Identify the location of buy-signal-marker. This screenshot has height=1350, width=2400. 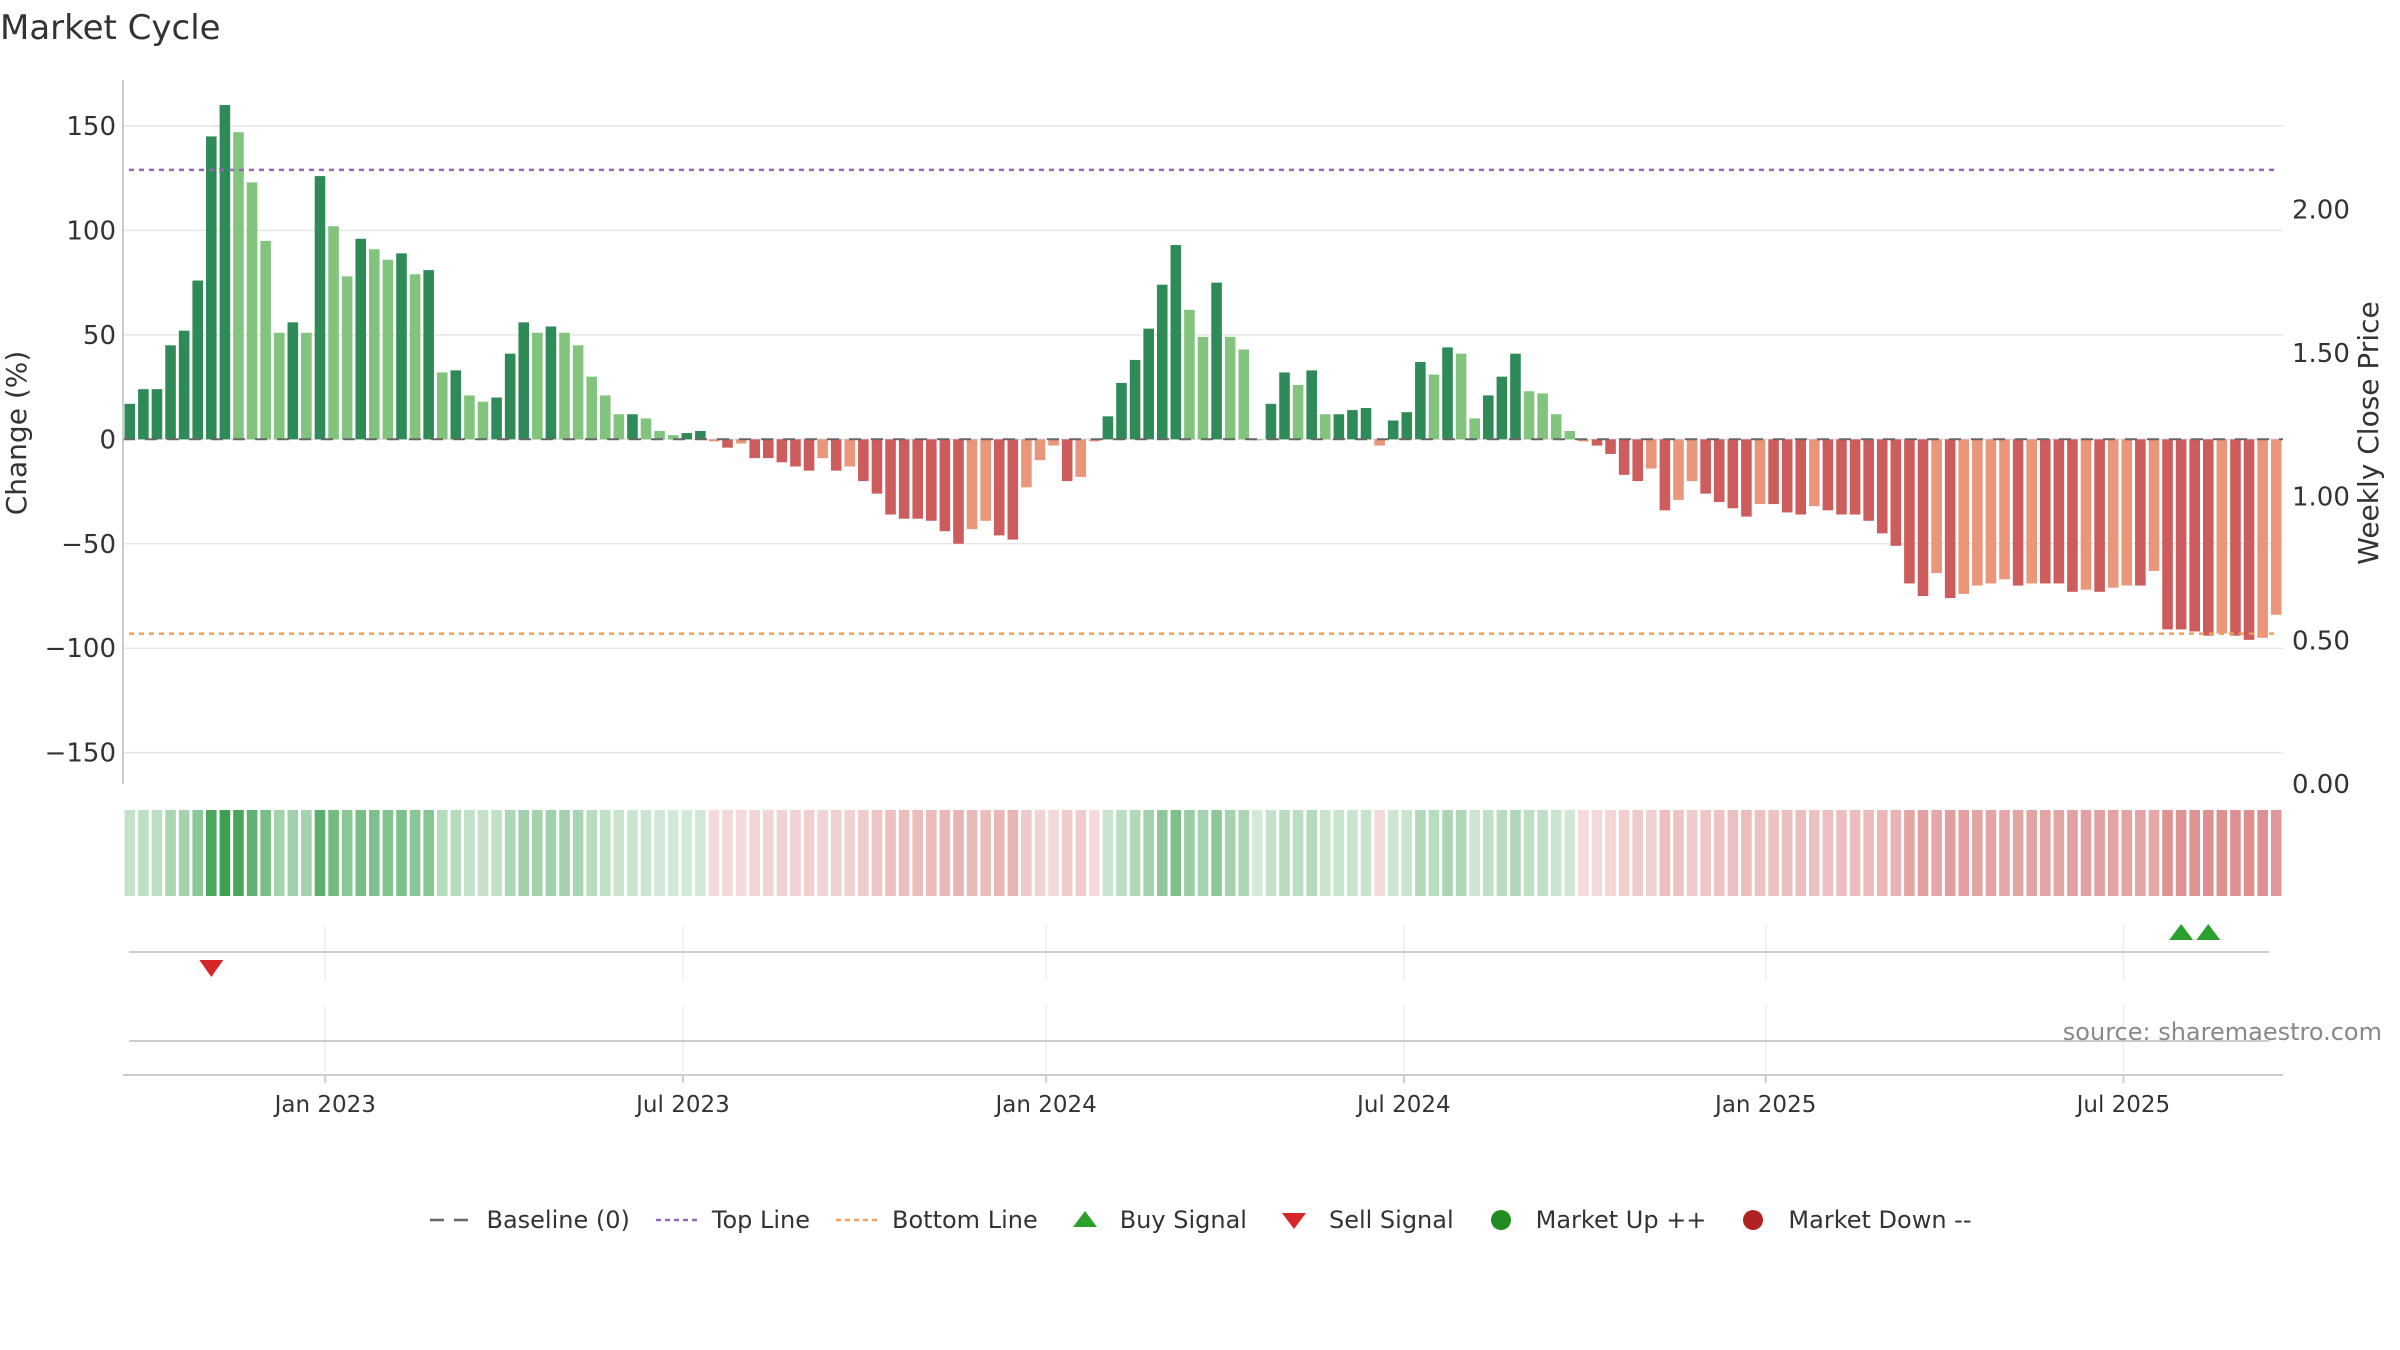
(2208, 932).